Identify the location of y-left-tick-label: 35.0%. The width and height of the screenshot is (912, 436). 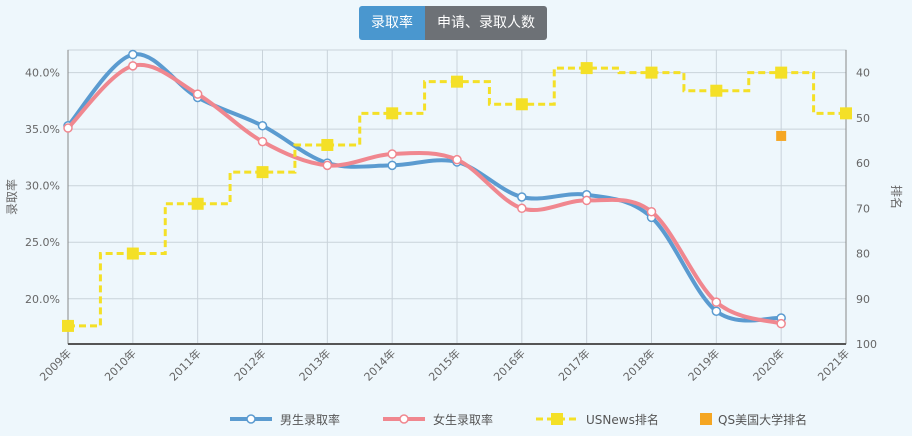
(42, 129).